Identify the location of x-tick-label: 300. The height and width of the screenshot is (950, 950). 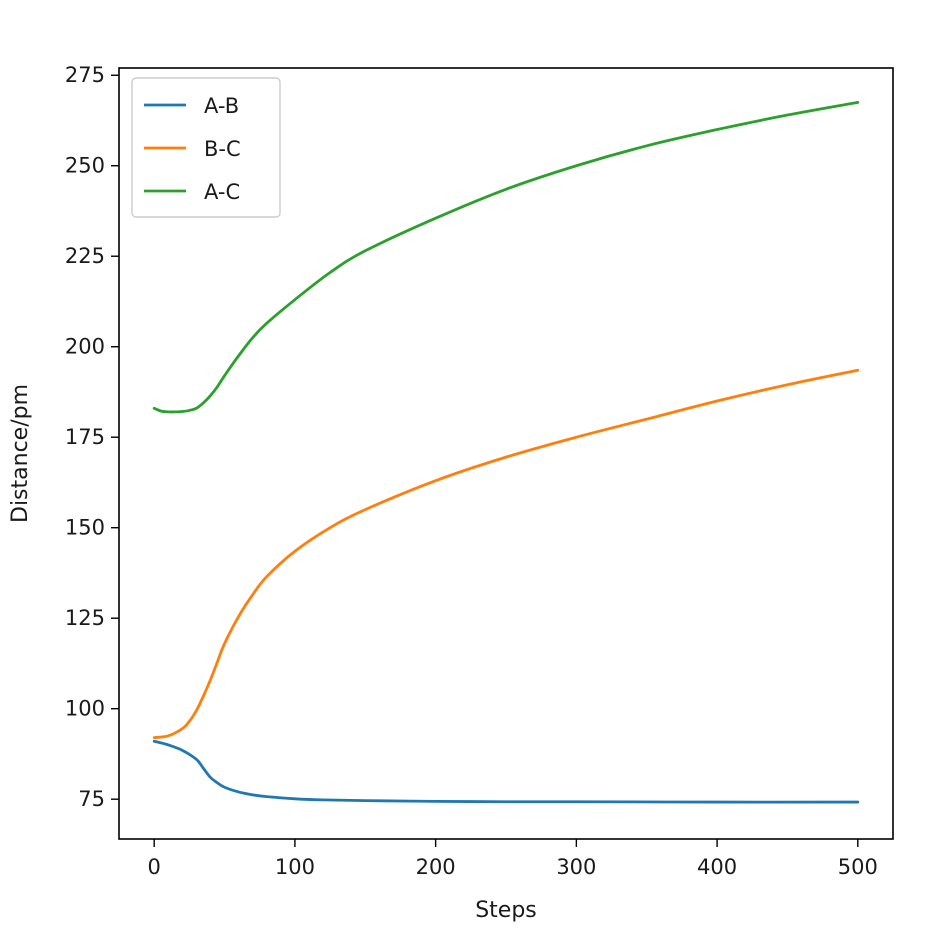
(576, 867).